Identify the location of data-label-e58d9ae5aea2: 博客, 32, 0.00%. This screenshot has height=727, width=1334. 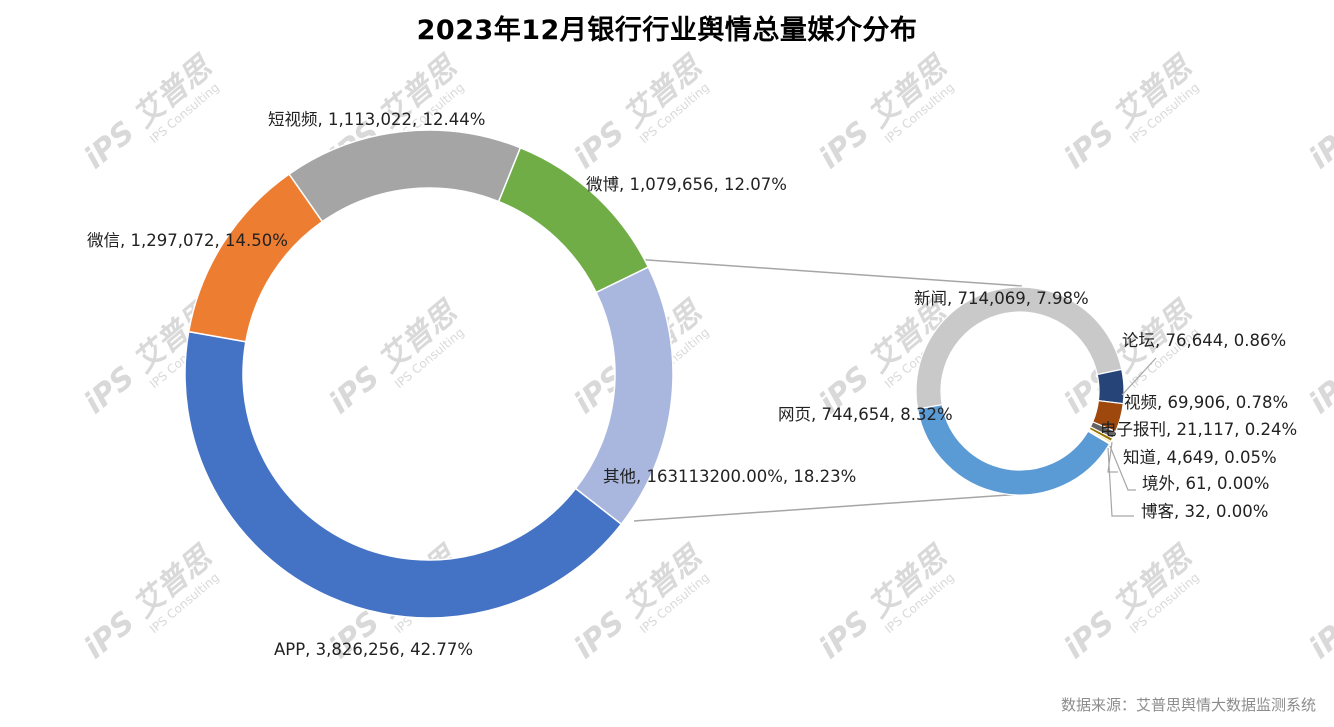
(1204, 511).